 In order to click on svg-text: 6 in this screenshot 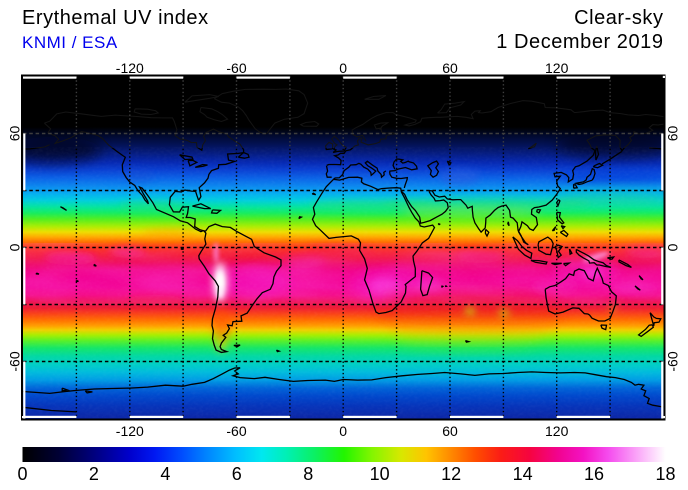, I will do `click(237, 474)`.